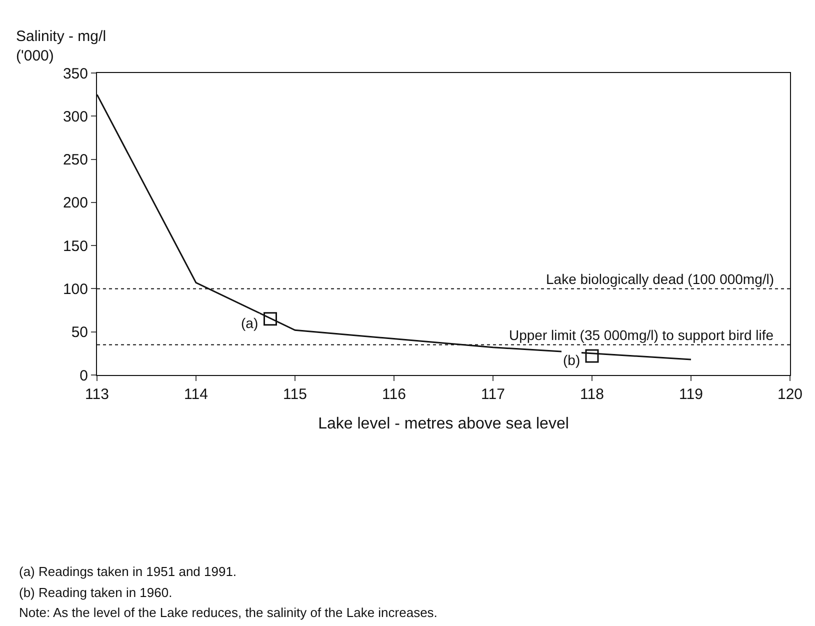 The height and width of the screenshot is (626, 815). I want to click on y-tick-label: 0, so click(84, 375).